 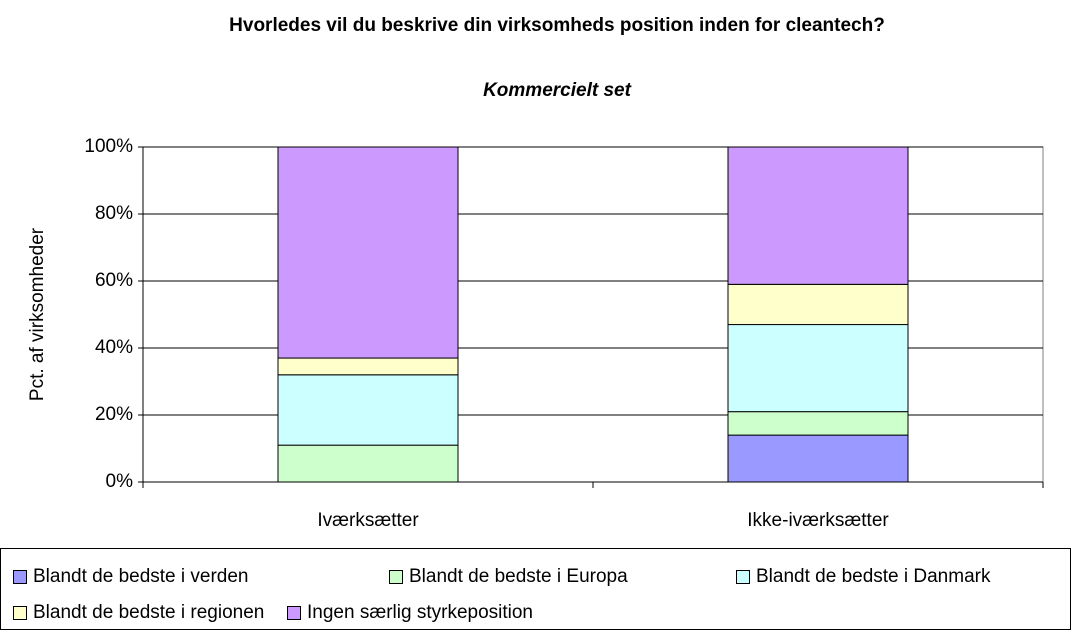 What do you see at coordinates (114, 213) in the screenshot?
I see `y-tick-label: 80%` at bounding box center [114, 213].